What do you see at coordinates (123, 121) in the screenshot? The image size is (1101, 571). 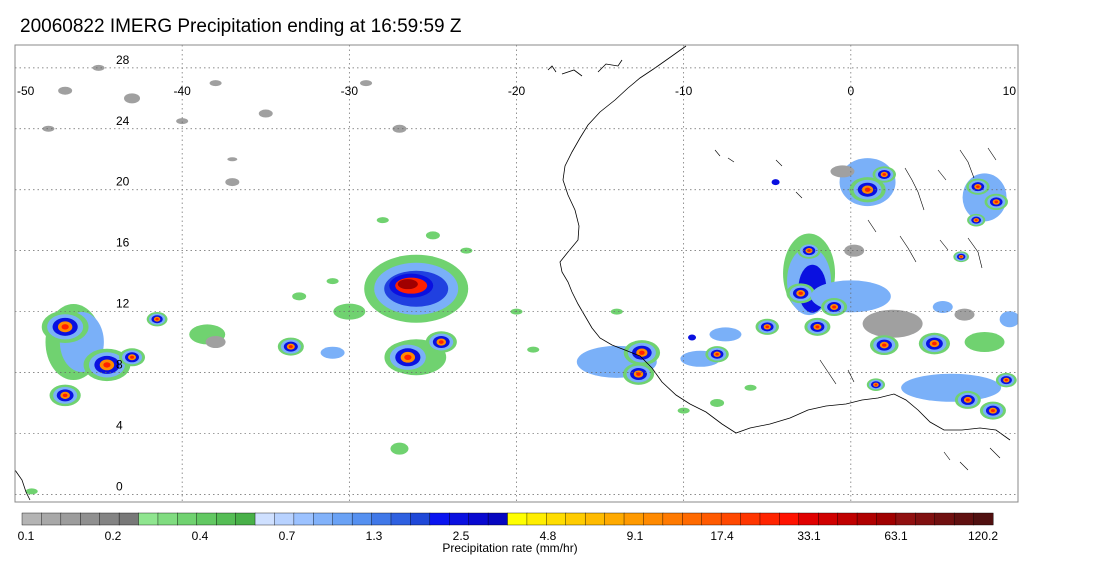 I see `latitude-tick-label: 24` at bounding box center [123, 121].